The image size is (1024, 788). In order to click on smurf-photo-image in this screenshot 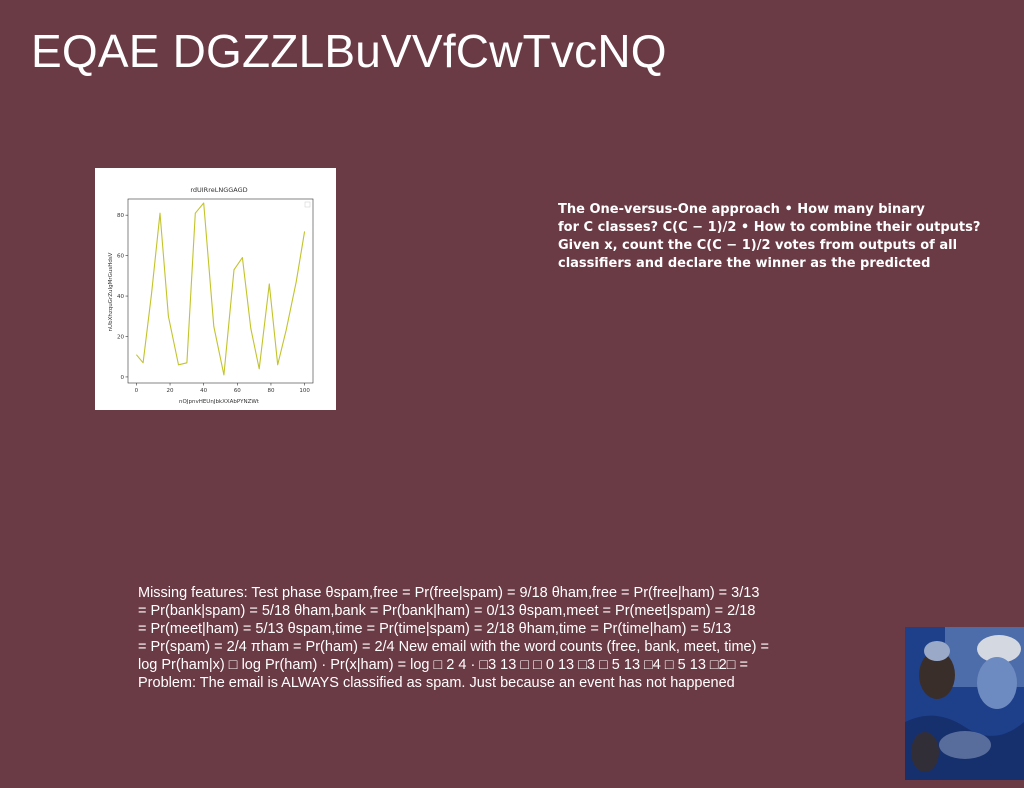, I will do `click(964, 703)`.